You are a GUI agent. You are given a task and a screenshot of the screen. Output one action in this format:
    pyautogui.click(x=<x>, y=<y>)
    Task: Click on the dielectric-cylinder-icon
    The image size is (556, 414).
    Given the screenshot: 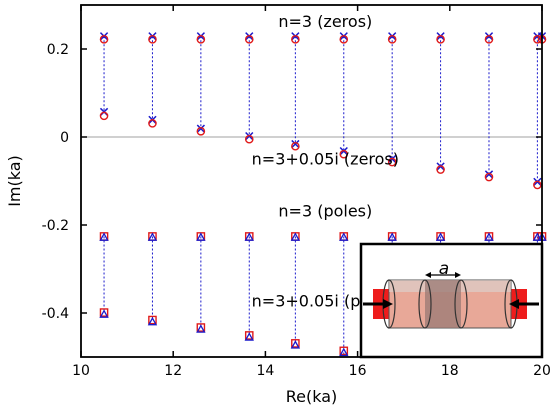 What is the action you would take?
    pyautogui.click(x=451, y=300)
    